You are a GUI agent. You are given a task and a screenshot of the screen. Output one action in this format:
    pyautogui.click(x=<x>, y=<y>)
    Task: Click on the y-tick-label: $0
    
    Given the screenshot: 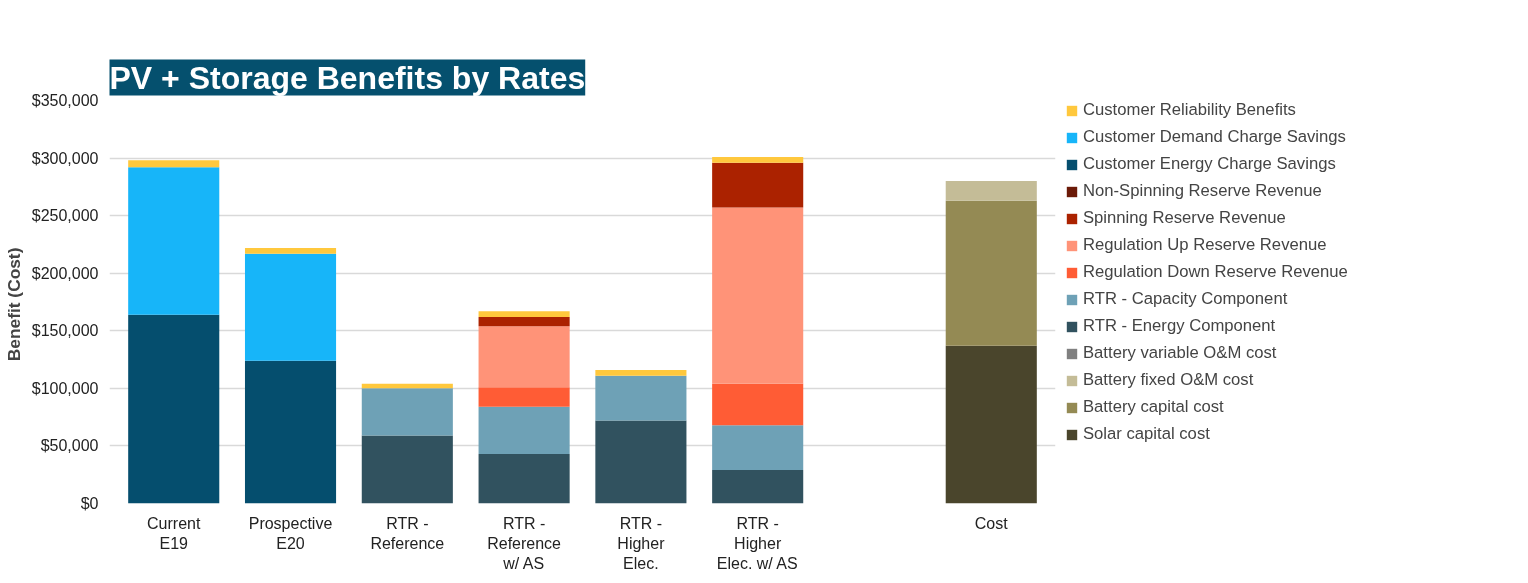 What is the action you would take?
    pyautogui.click(x=89, y=503)
    